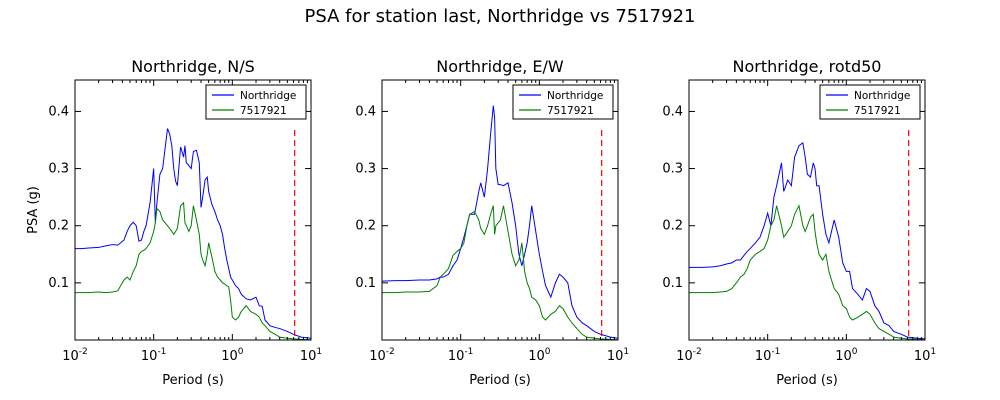 Image resolution: width=1000 pixels, height=400 pixels. I want to click on chart-title: Northridge, E/W, so click(500, 66).